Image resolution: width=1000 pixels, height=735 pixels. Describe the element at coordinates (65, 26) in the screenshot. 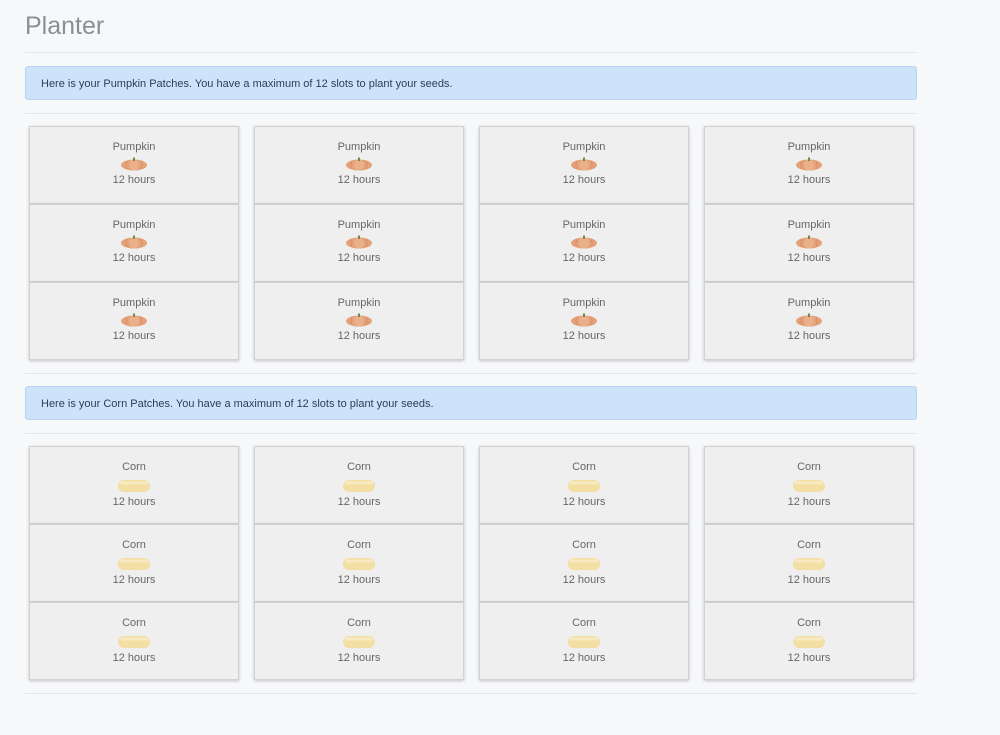

I see `page-title: Planter` at that location.